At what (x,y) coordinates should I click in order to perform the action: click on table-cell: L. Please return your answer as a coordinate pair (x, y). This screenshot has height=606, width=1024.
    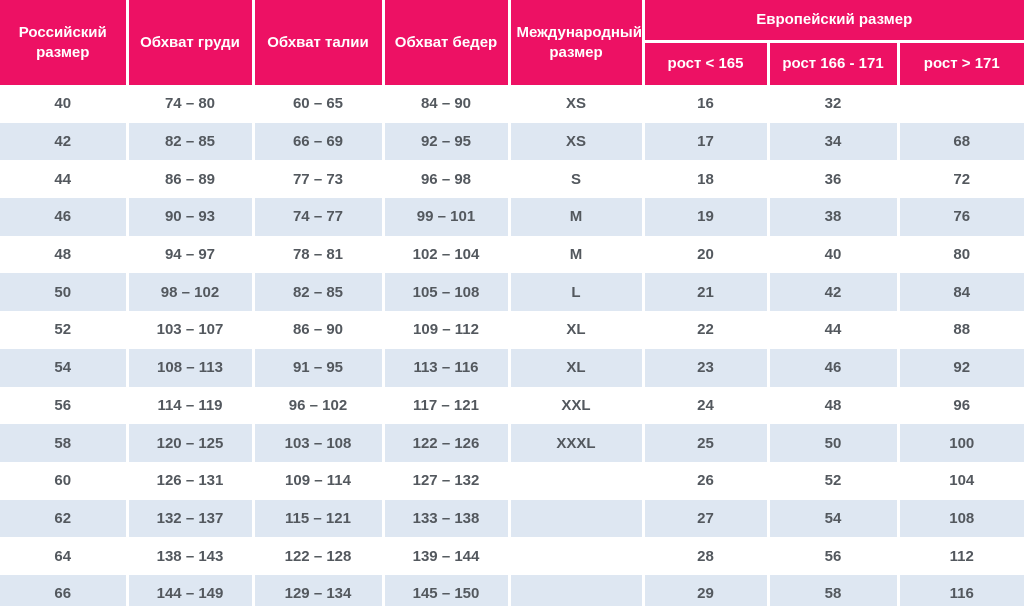
    Looking at the image, I should click on (577, 292).